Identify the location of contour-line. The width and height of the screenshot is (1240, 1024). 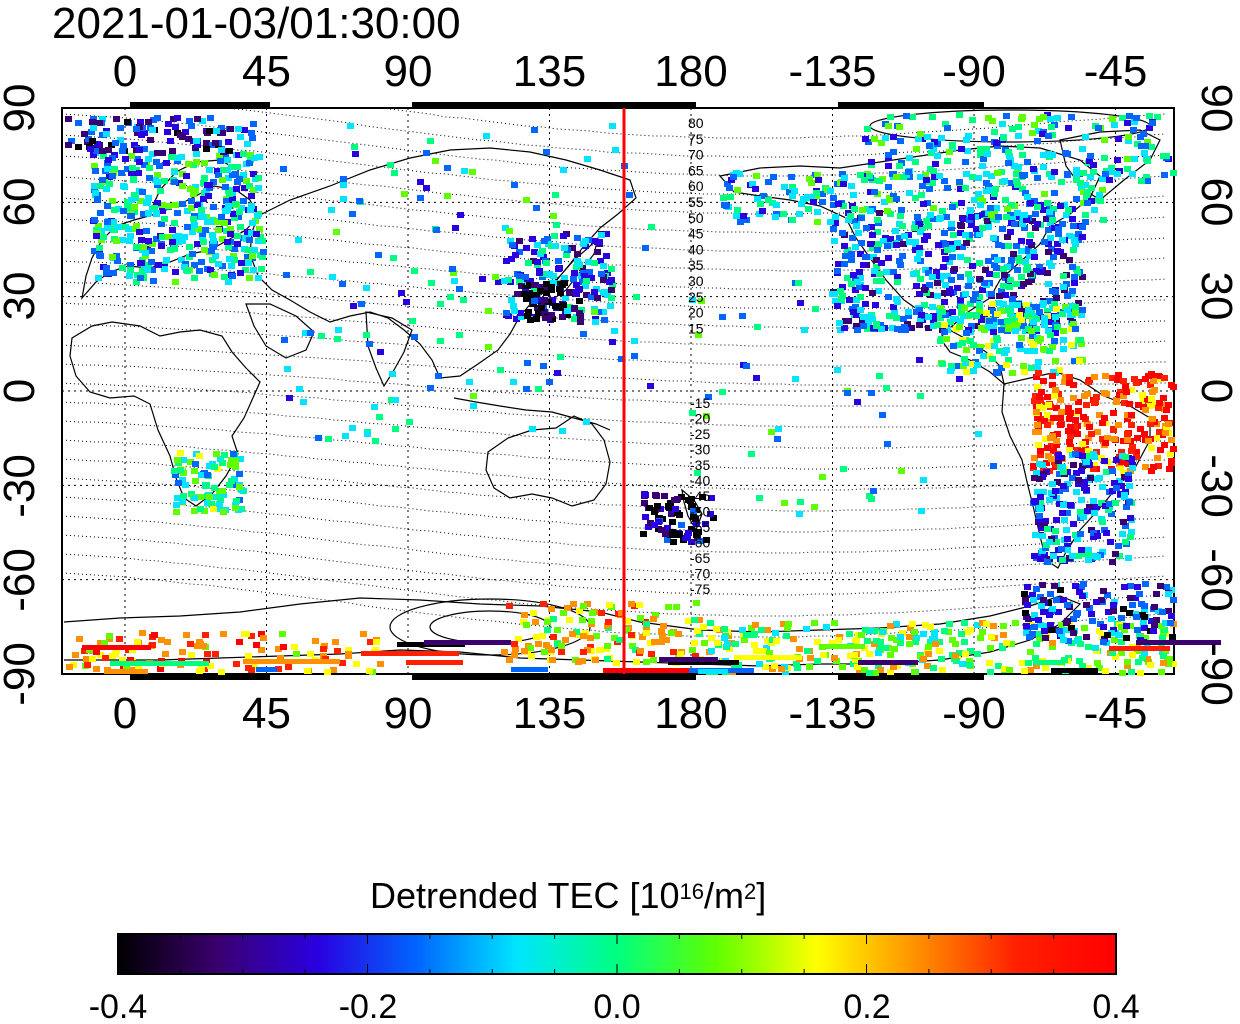
(614, 165).